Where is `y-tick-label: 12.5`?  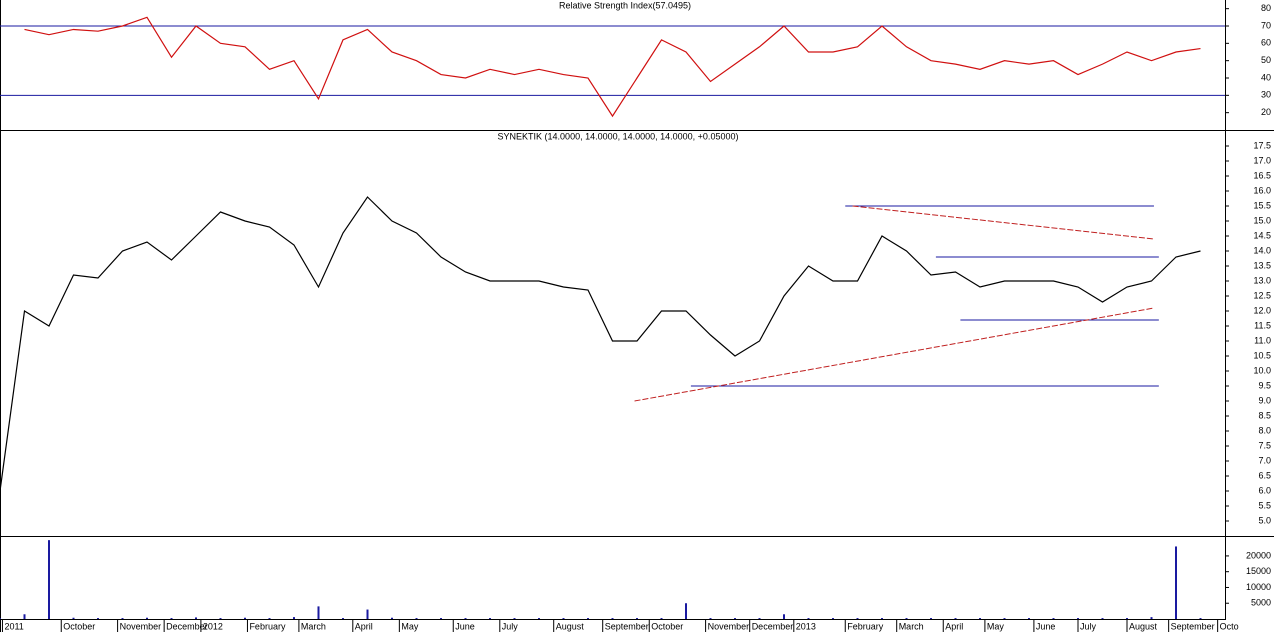 y-tick-label: 12.5 is located at coordinates (1262, 295).